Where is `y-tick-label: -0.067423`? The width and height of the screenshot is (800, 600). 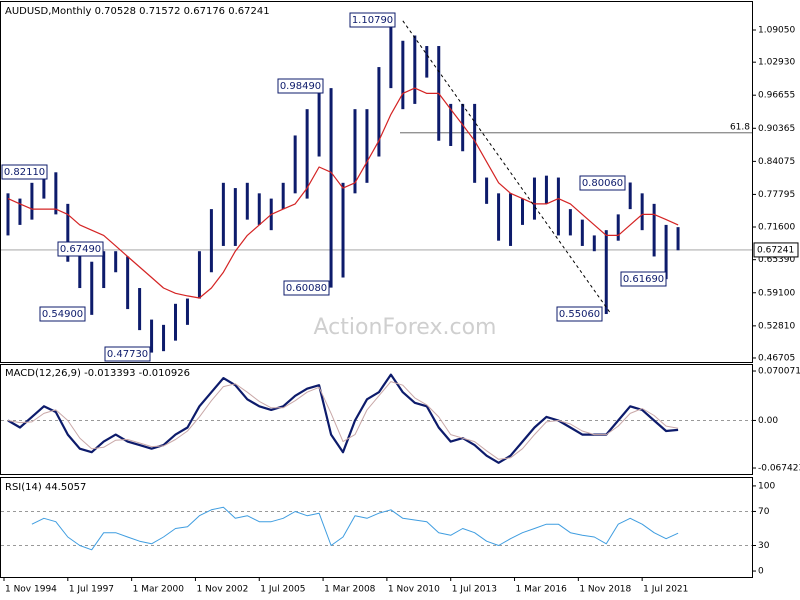 y-tick-label: -0.067423 is located at coordinates (779, 469).